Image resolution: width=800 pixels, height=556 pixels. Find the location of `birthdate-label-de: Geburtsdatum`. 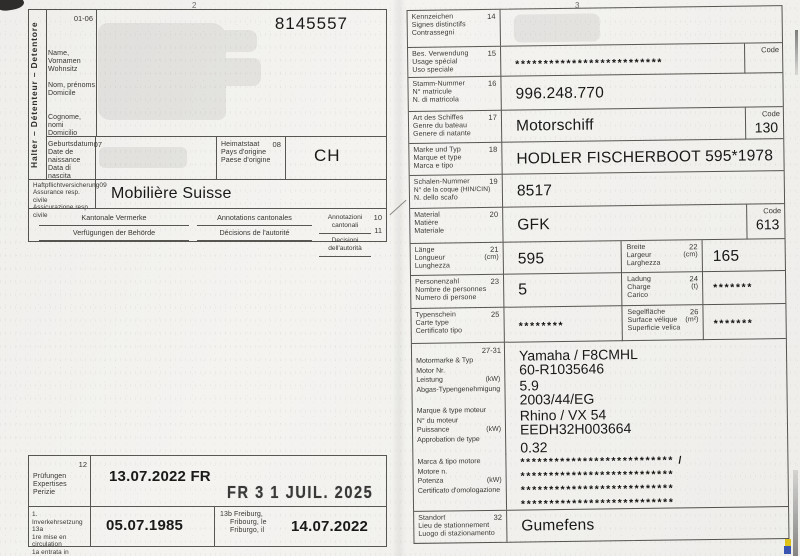

birthdate-label-de: Geburtsdatum is located at coordinates (71, 144).